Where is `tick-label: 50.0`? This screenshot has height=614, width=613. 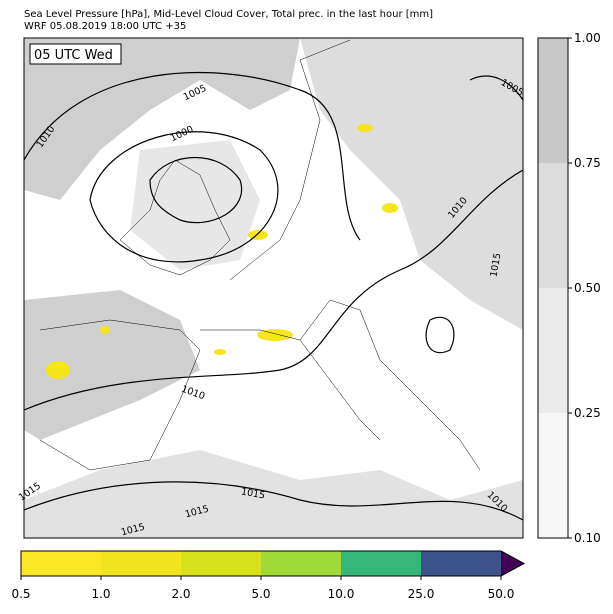
tick-label: 50.0 is located at coordinates (501, 594).